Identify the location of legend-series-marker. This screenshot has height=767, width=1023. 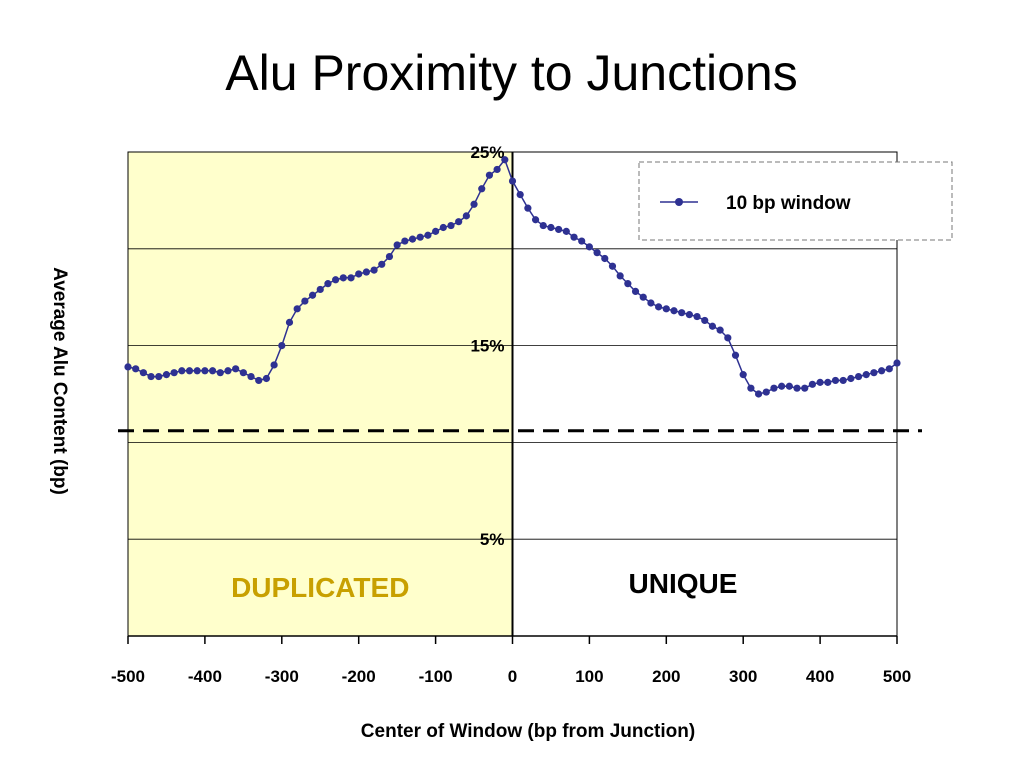
(679, 202).